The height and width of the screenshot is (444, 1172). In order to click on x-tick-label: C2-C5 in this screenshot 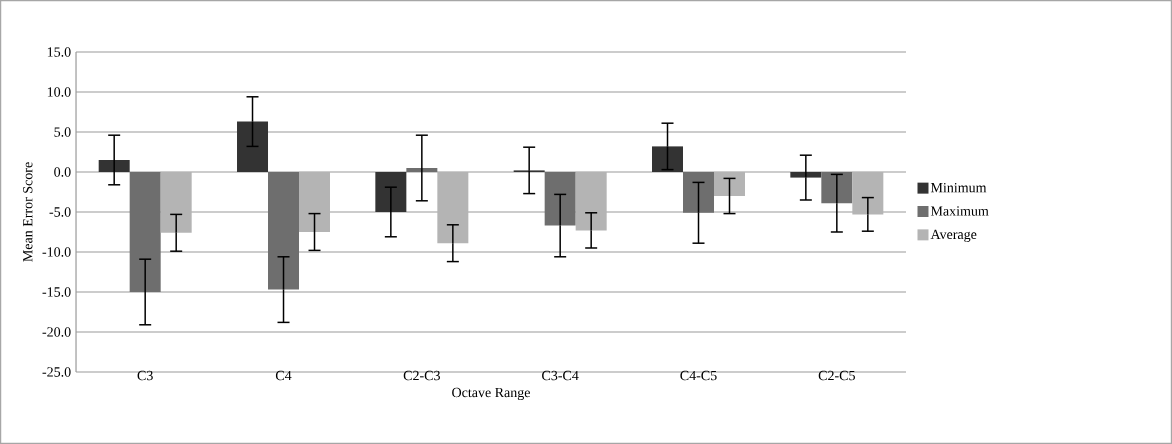, I will do `click(836, 375)`.